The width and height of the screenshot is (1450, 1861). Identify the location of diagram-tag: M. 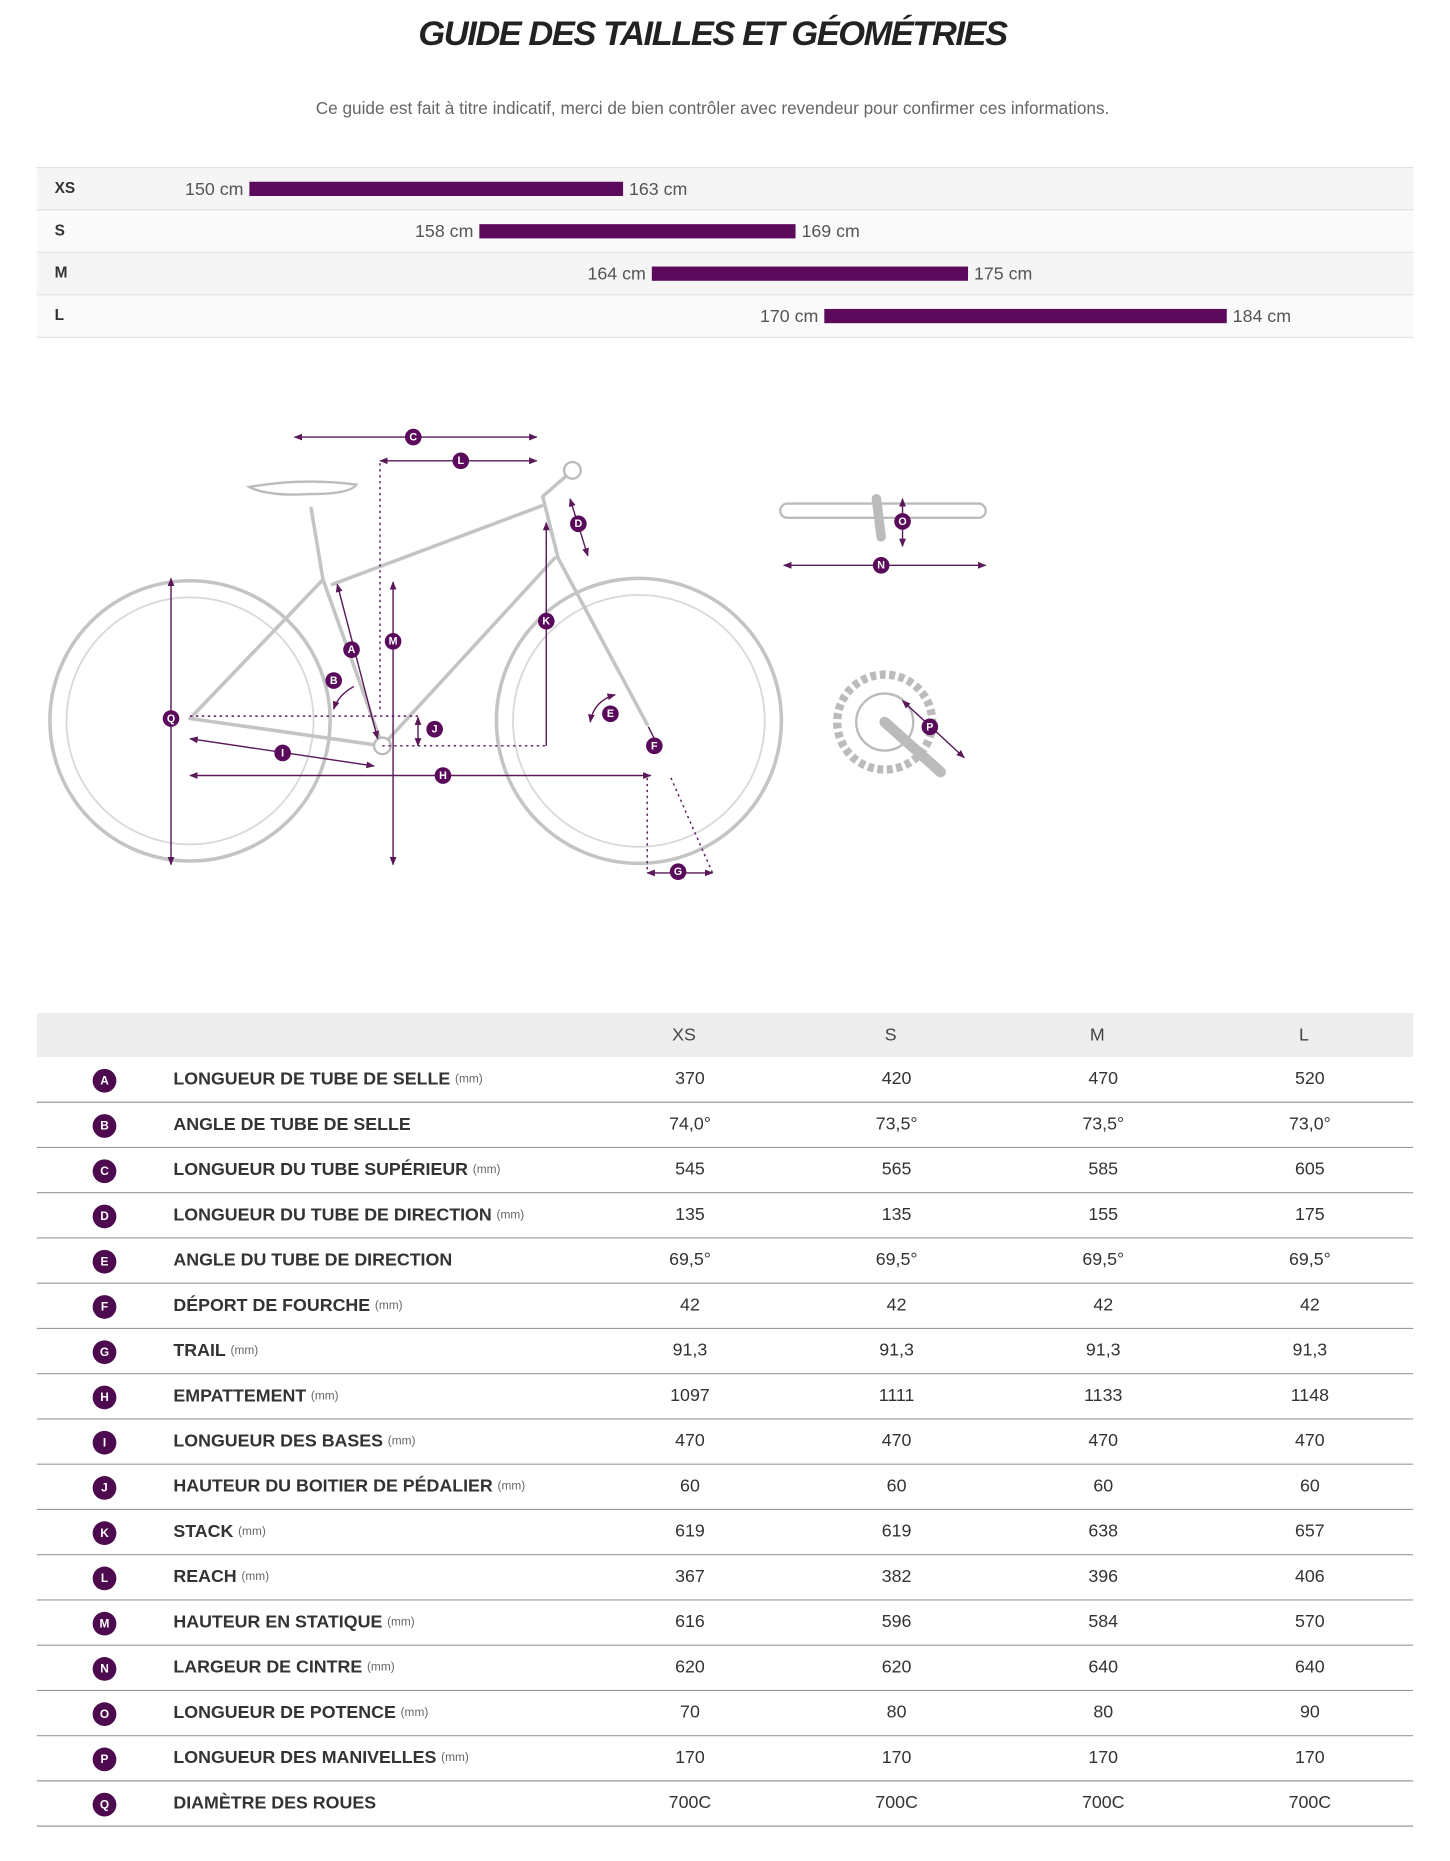
(393, 641).